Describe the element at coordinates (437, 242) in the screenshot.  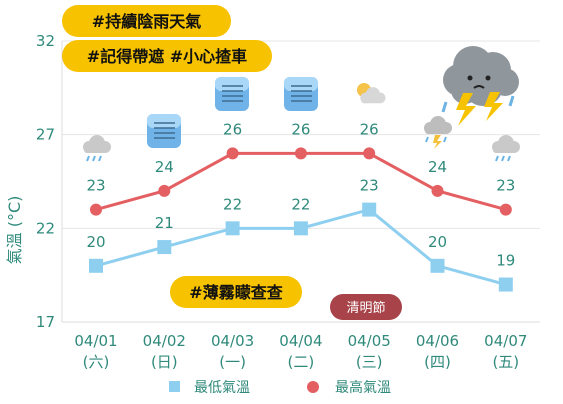
I see `data-label-min-5: 20` at that location.